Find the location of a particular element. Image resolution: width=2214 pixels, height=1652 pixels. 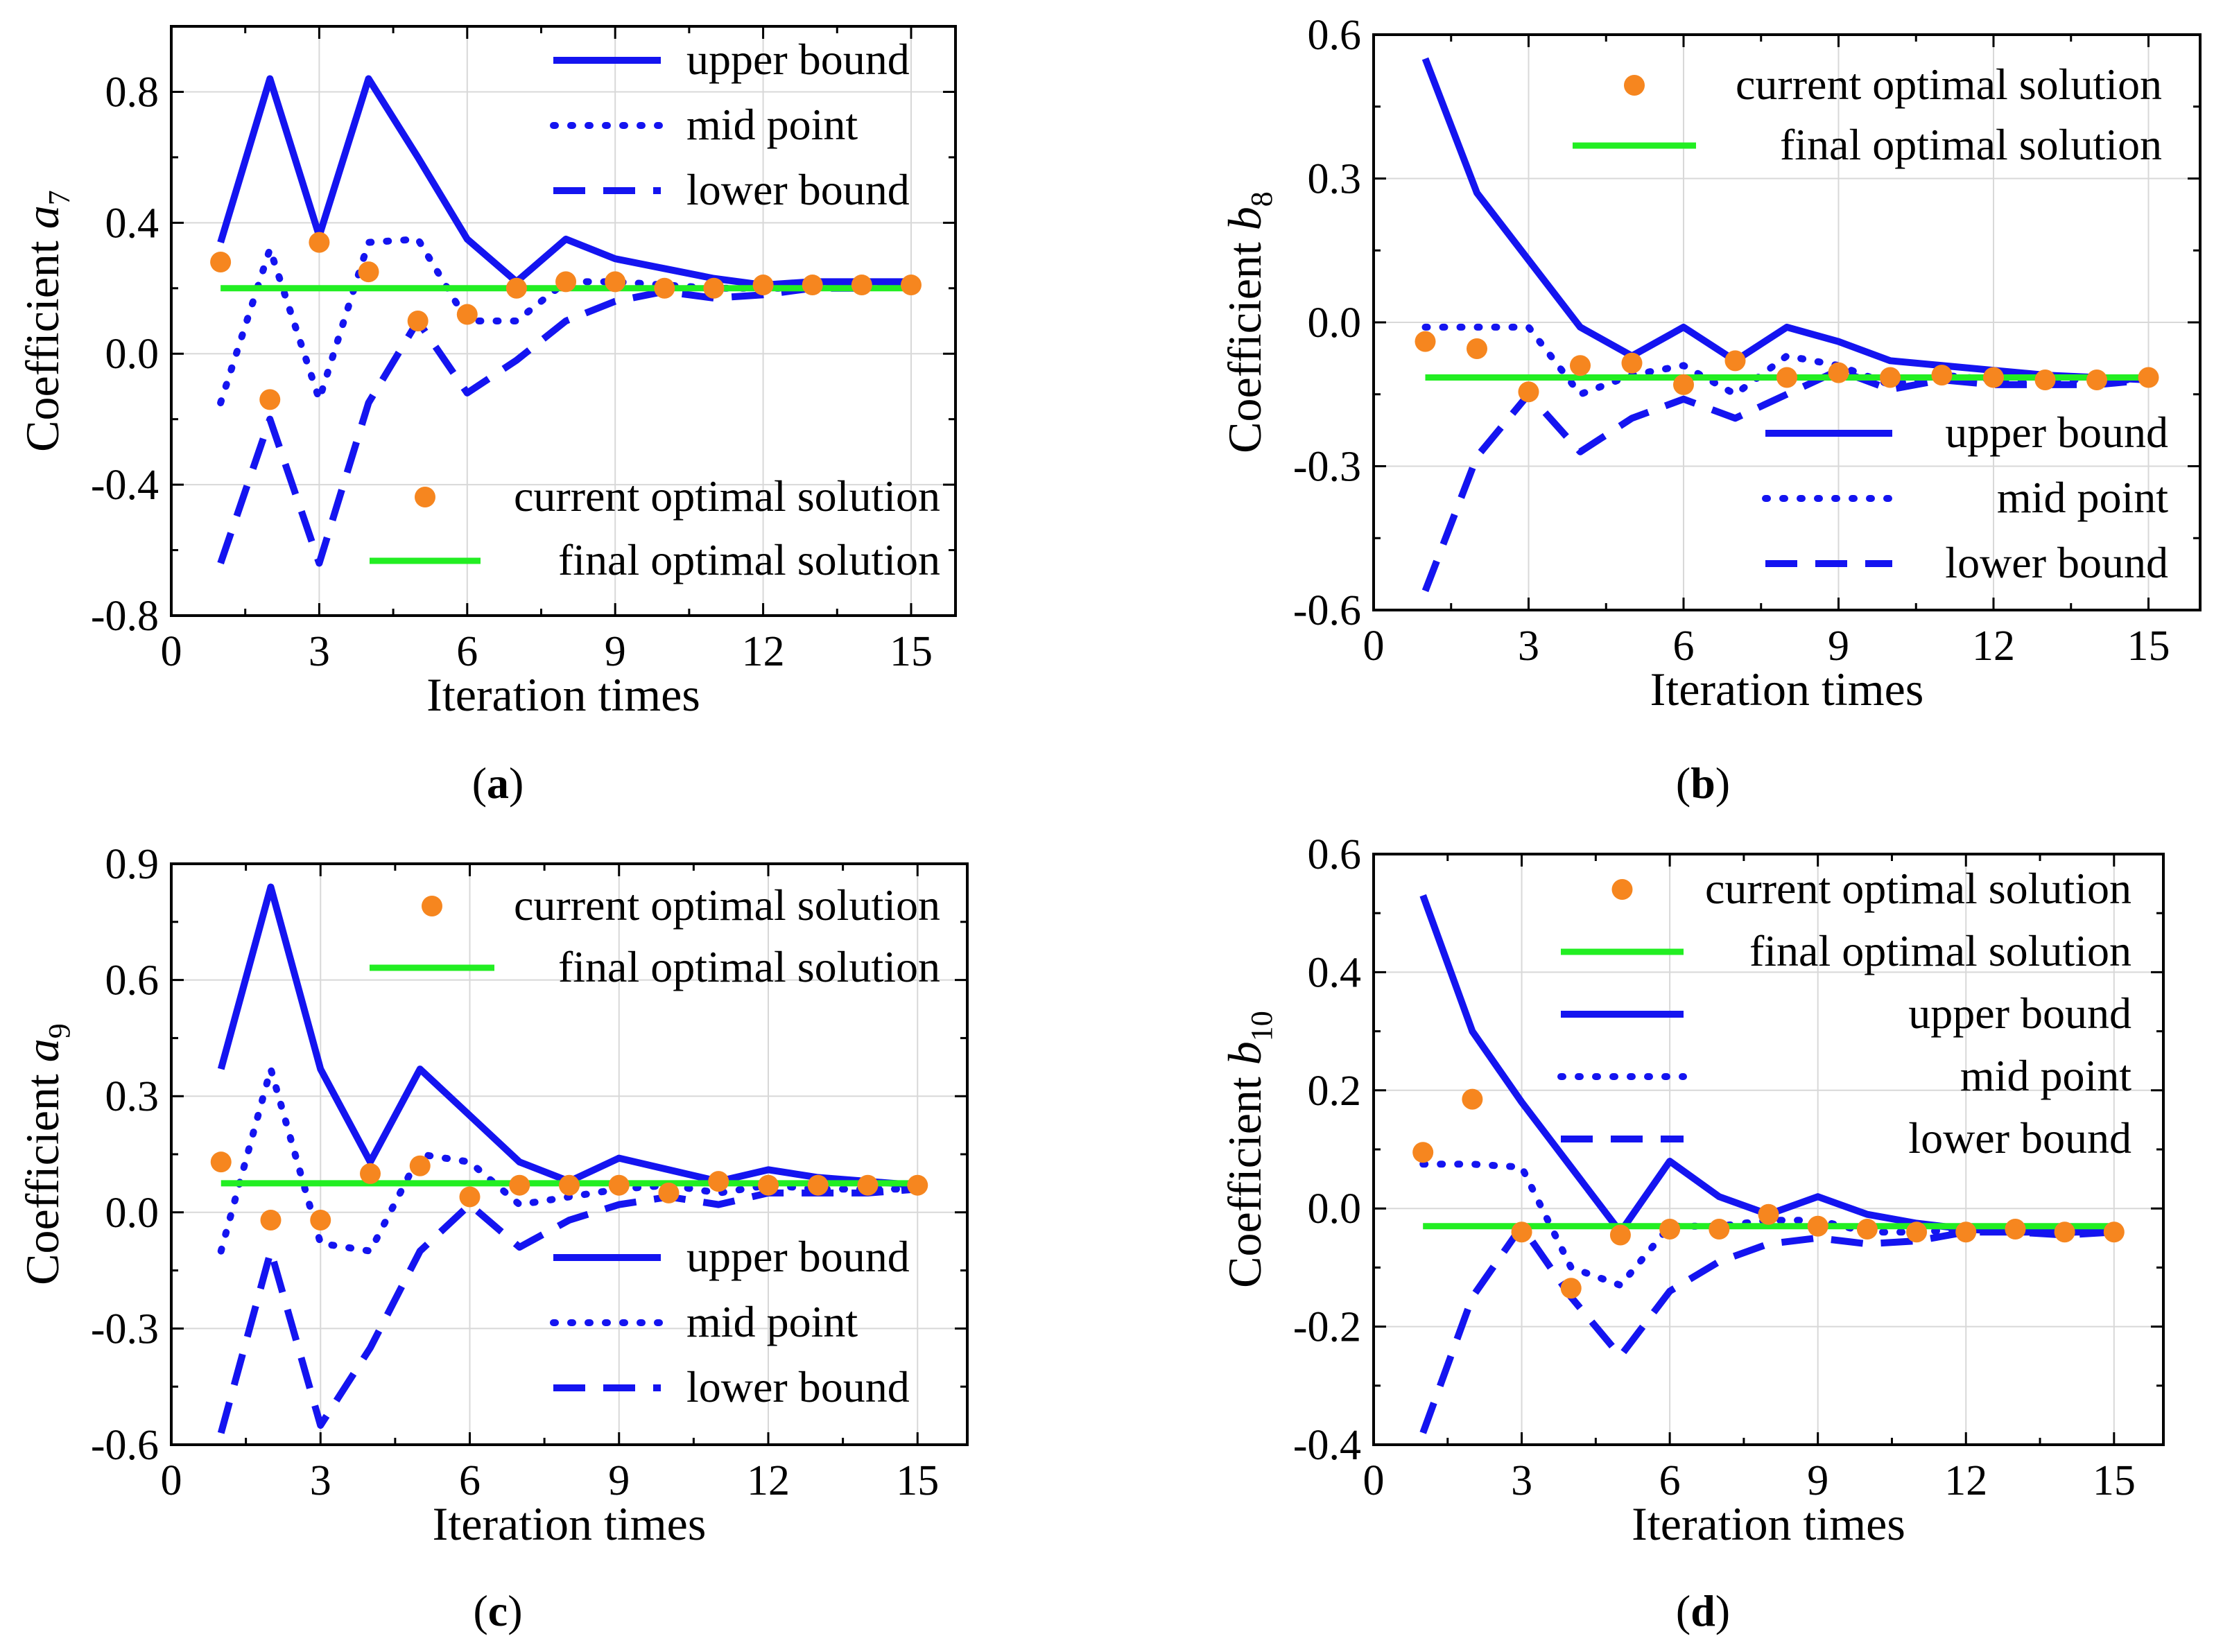

gridlines-a is located at coordinates (563, 321).